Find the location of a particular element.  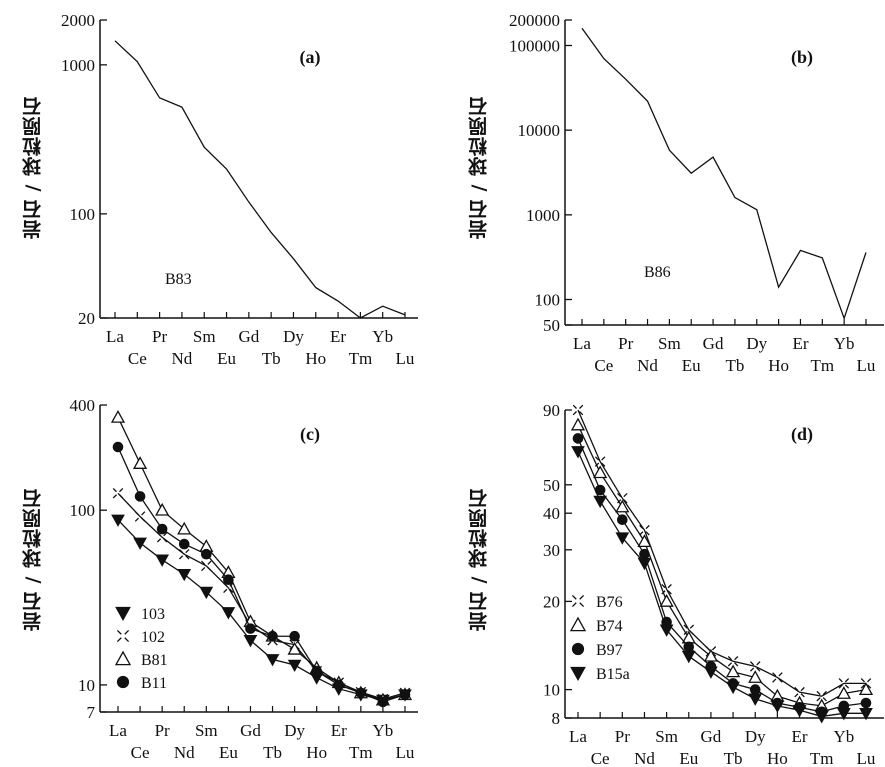

legend-label-c: B11 is located at coordinates (154, 683).